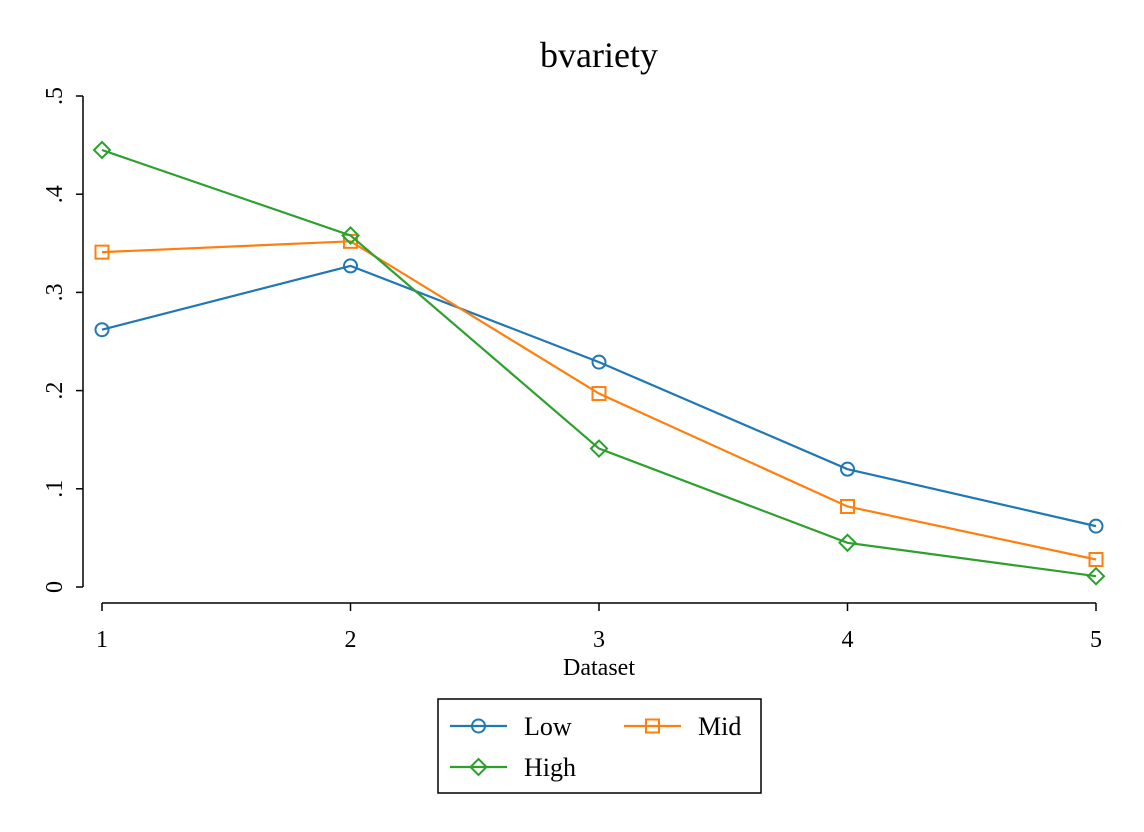  I want to click on legend: Low Mid High, so click(599, 746).